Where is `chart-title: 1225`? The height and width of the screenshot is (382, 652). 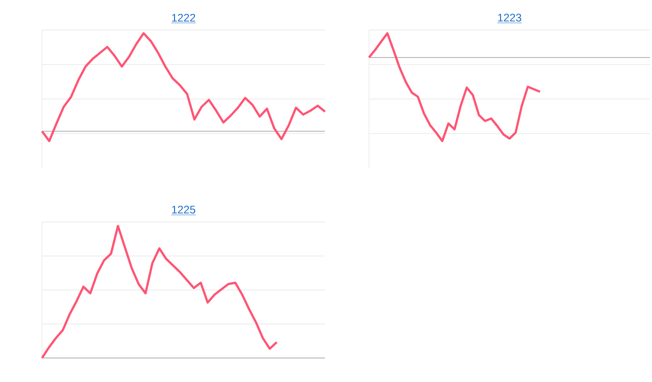 chart-title: 1225 is located at coordinates (184, 210).